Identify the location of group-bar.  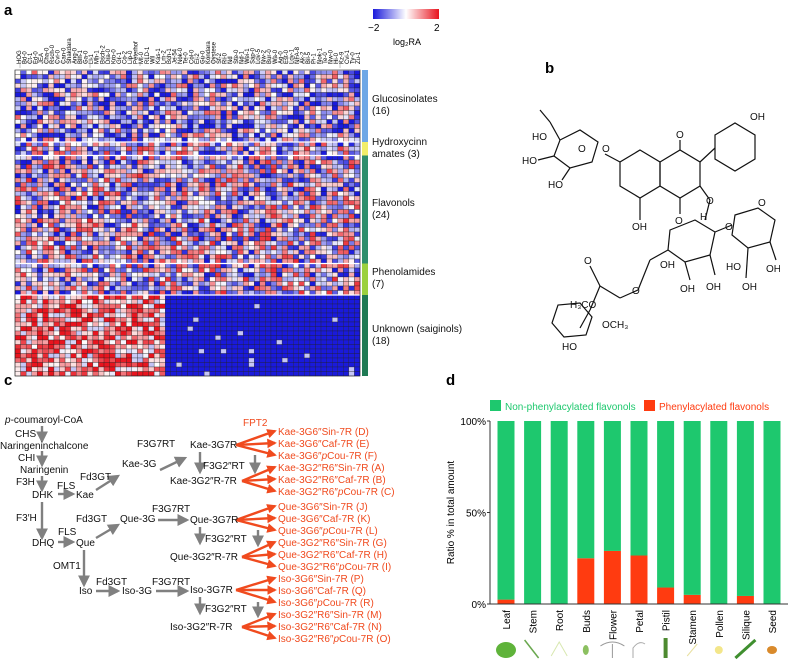
(365, 149).